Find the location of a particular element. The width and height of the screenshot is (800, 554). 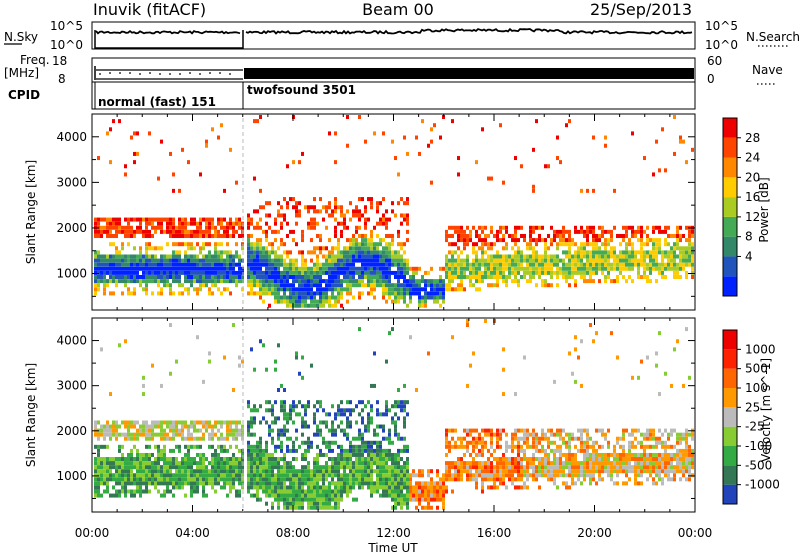

nsearch-label: N.Search is located at coordinates (773, 37).